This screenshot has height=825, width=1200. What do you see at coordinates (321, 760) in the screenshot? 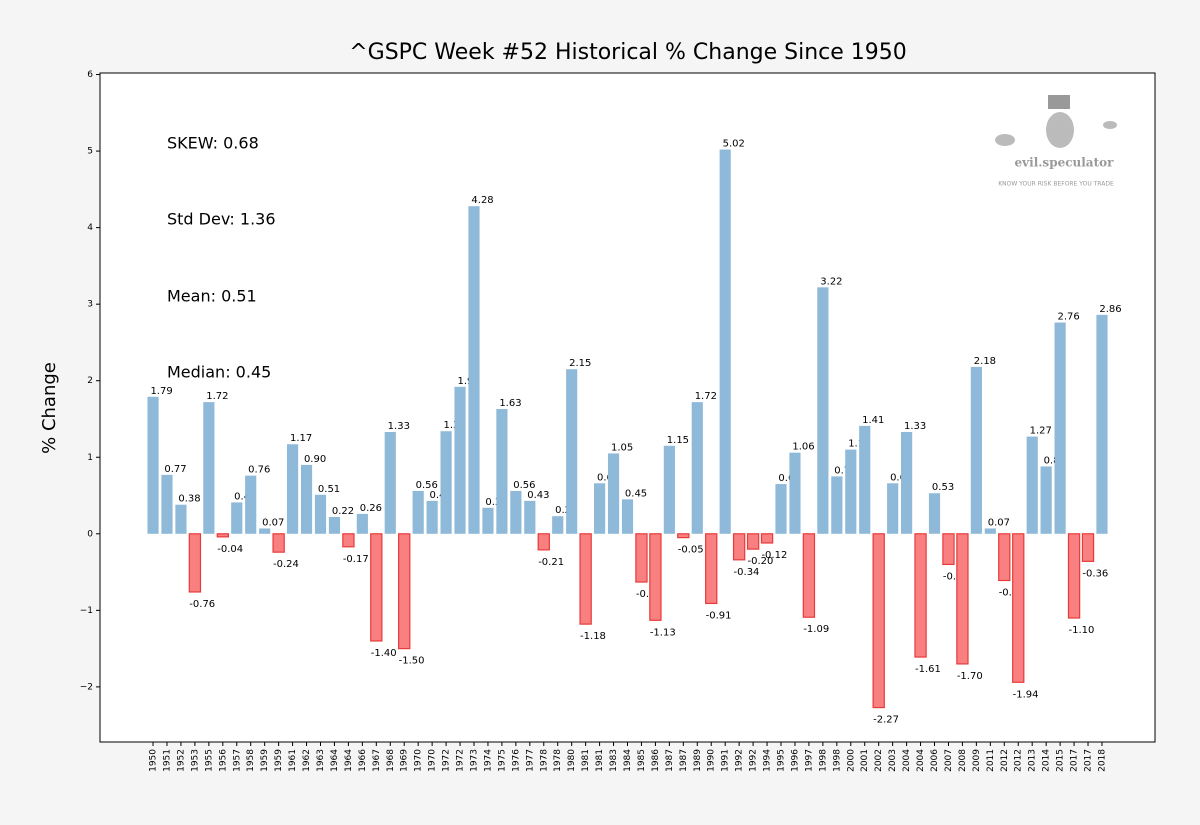
I see `x-tick-label: 1963` at bounding box center [321, 760].